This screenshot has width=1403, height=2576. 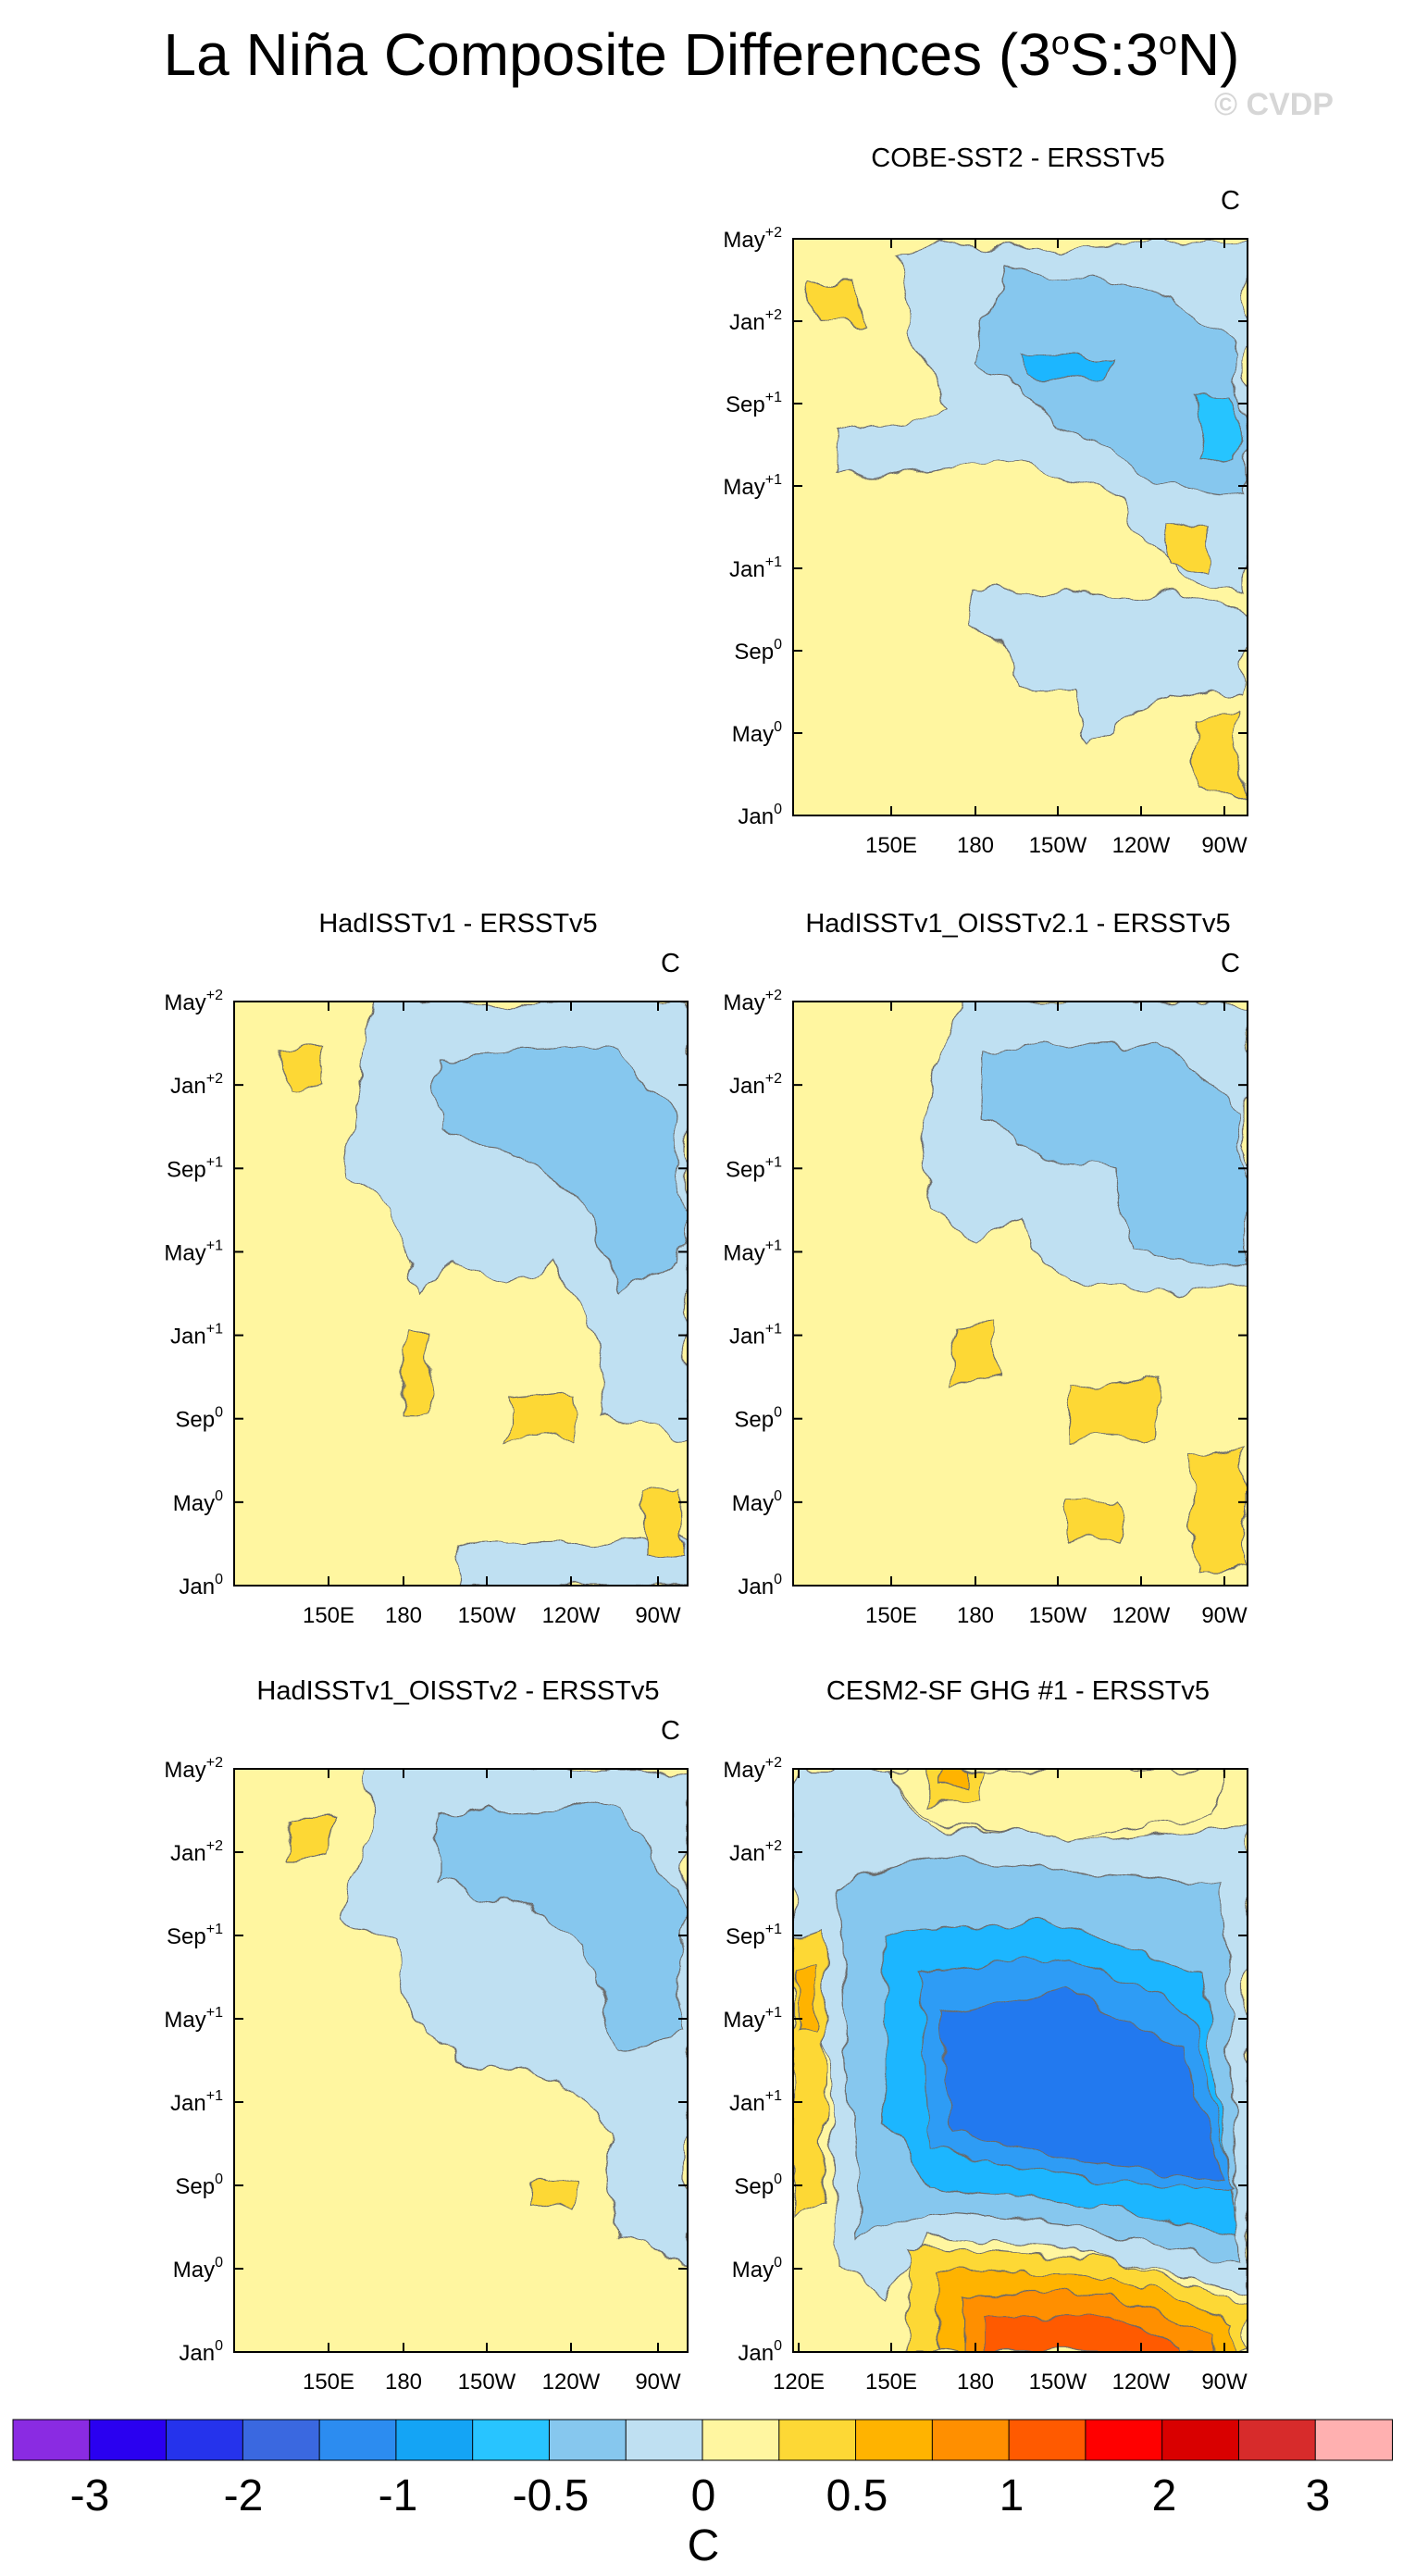 I want to click on colorbar-label: -1, so click(x=398, y=2495).